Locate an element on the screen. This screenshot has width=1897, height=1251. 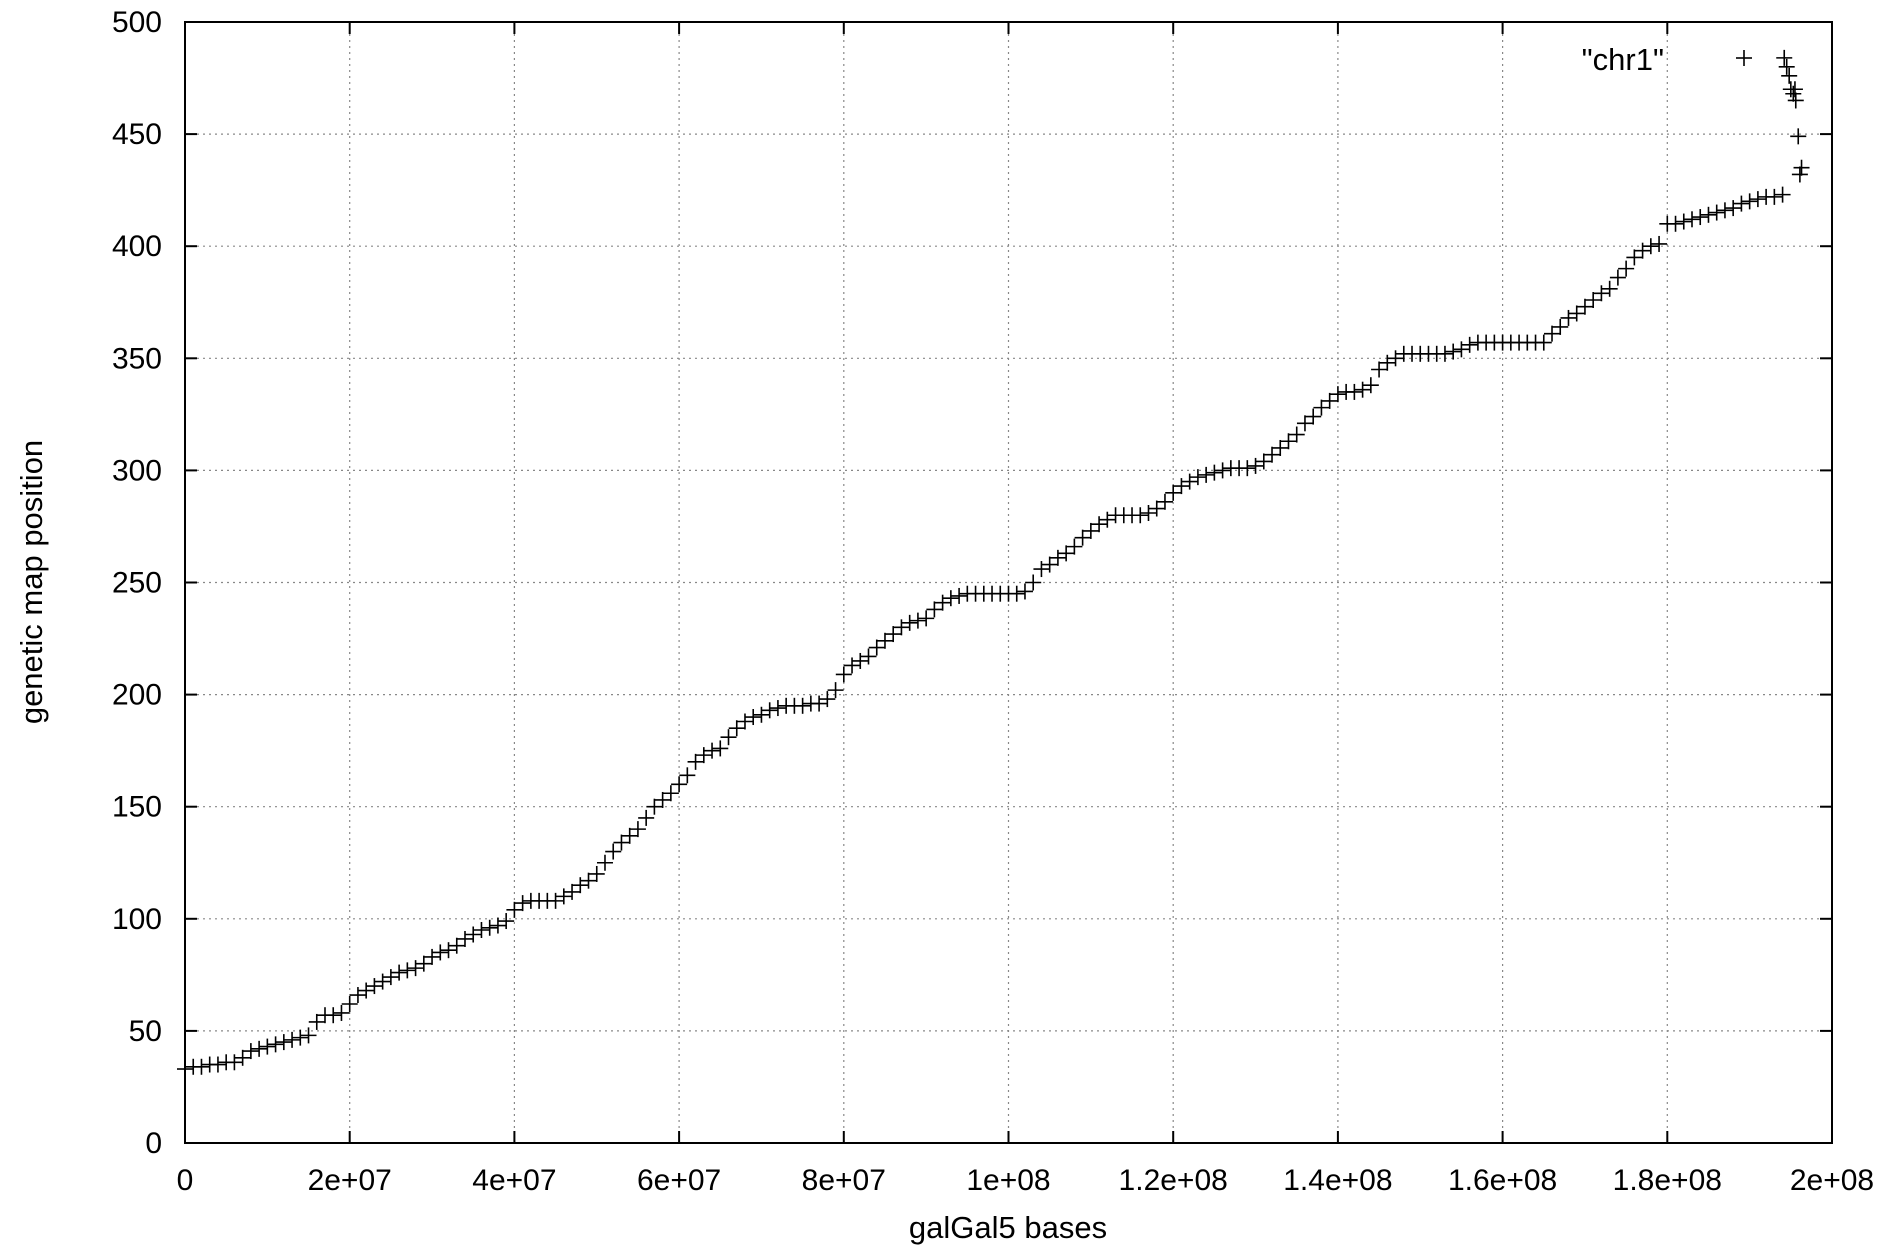
y-tick-label: 50 is located at coordinates (145, 1031).